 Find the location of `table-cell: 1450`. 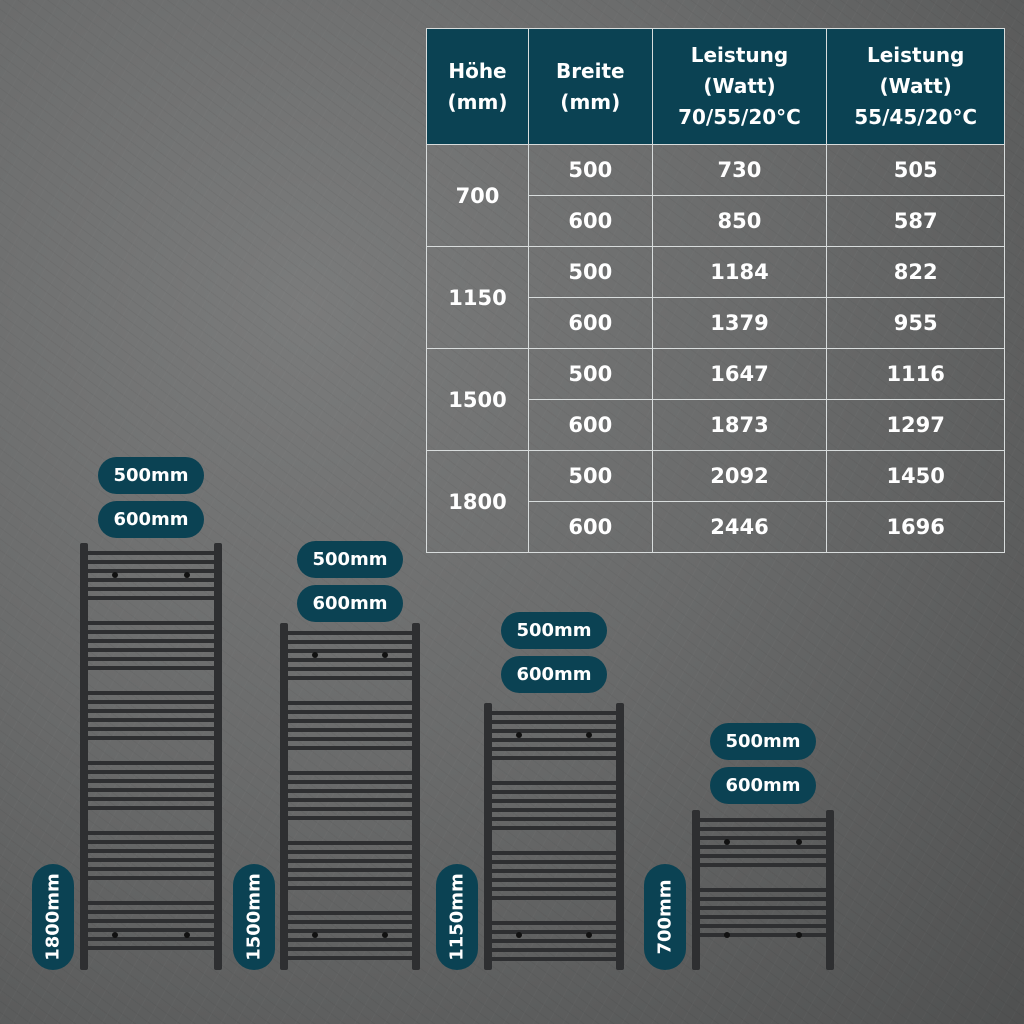

table-cell: 1450 is located at coordinates (915, 476).